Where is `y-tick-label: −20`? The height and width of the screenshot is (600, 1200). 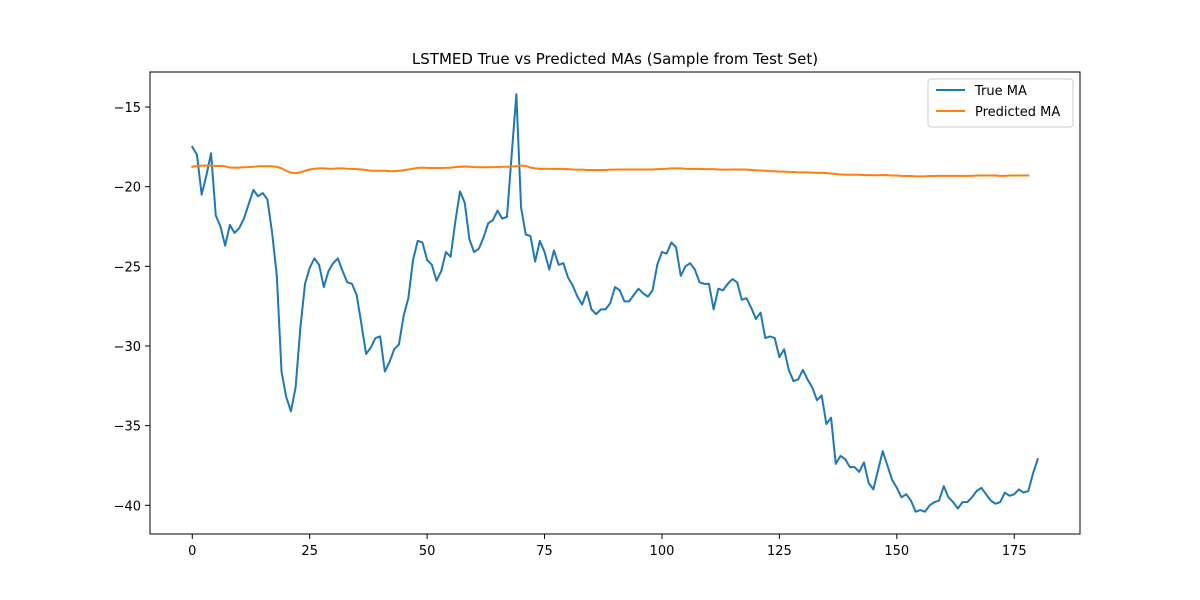 y-tick-label: −20 is located at coordinates (127, 188).